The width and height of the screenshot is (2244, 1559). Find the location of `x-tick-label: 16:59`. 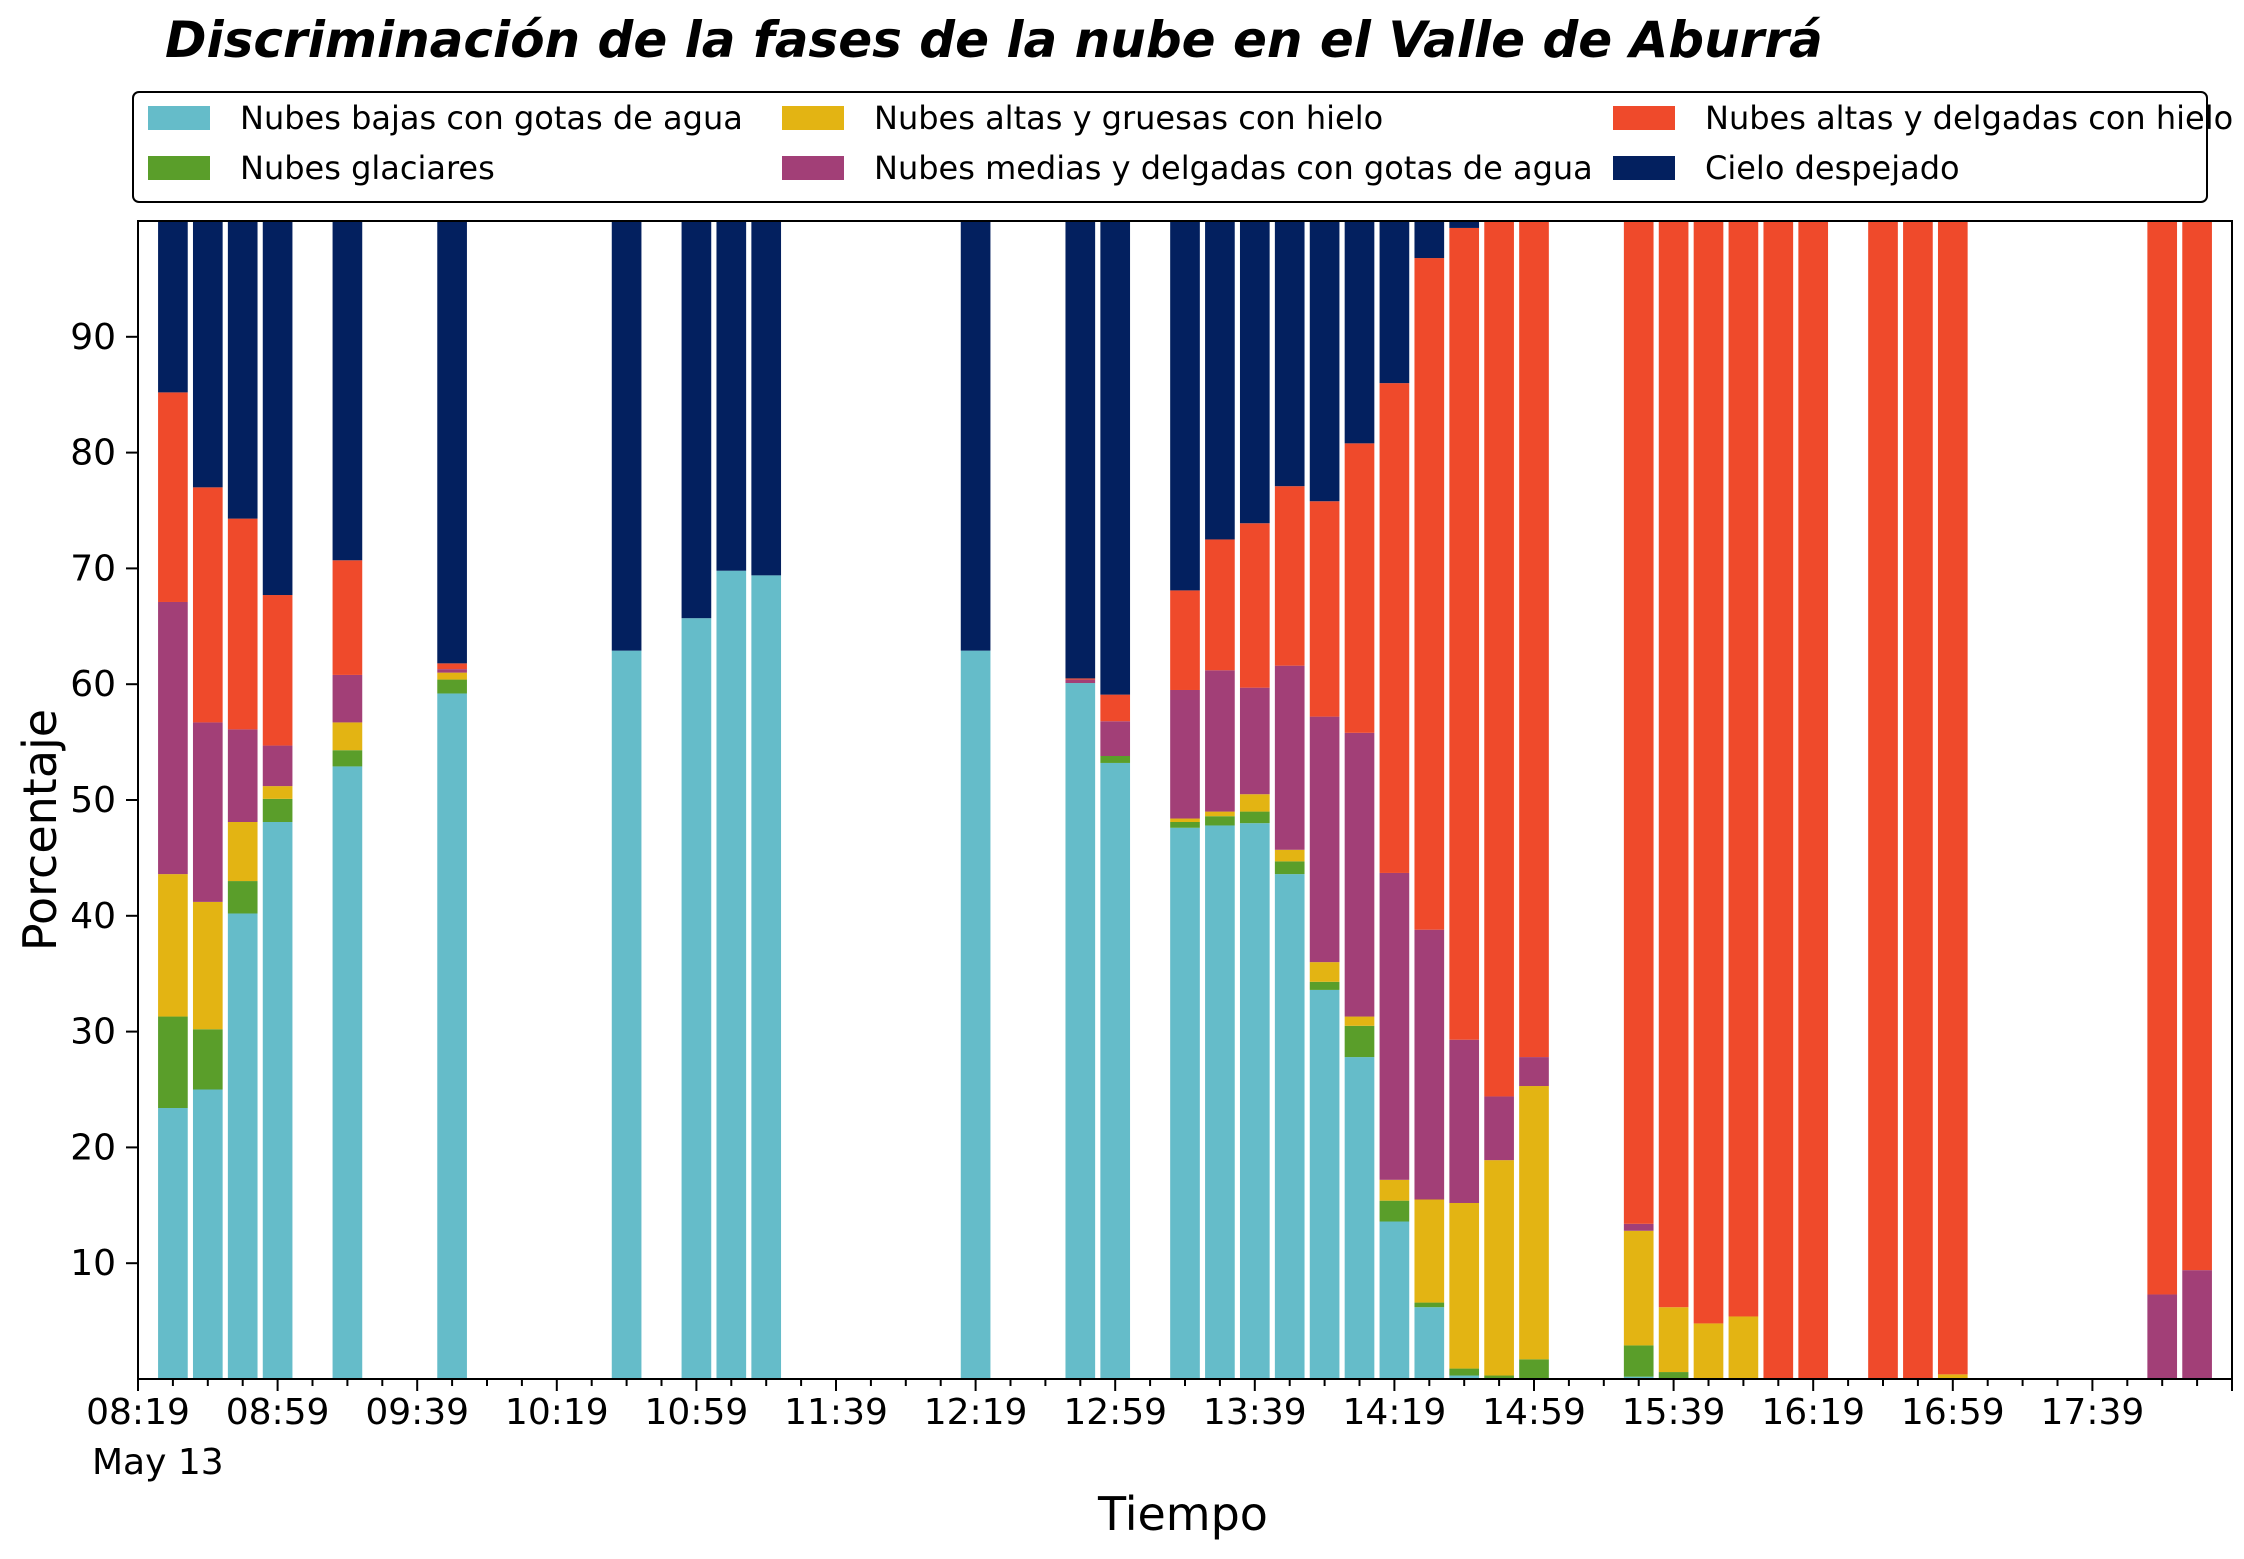

x-tick-label: 16:59 is located at coordinates (1953, 1412).